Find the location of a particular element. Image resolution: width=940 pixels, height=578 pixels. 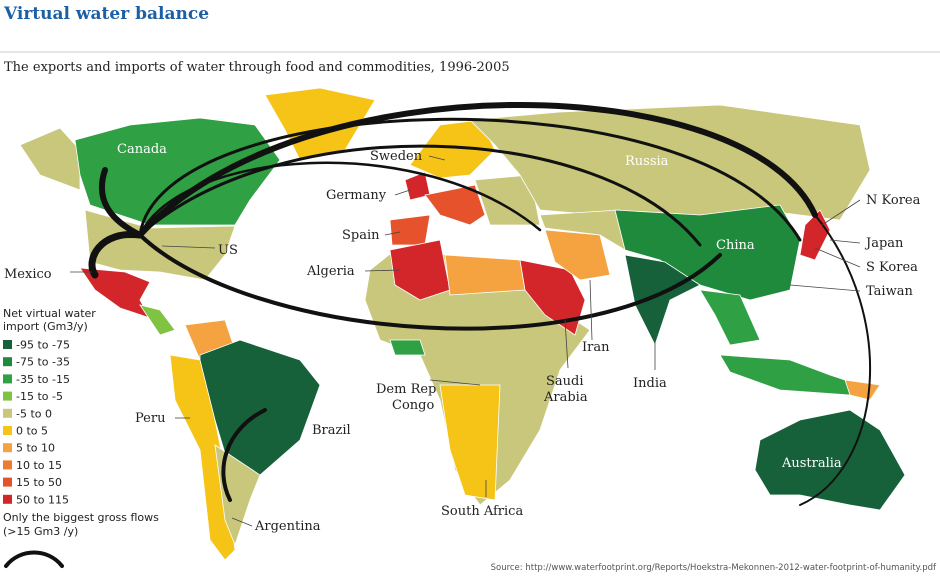

legend-label: 5 to 10 is located at coordinates (35, 448).